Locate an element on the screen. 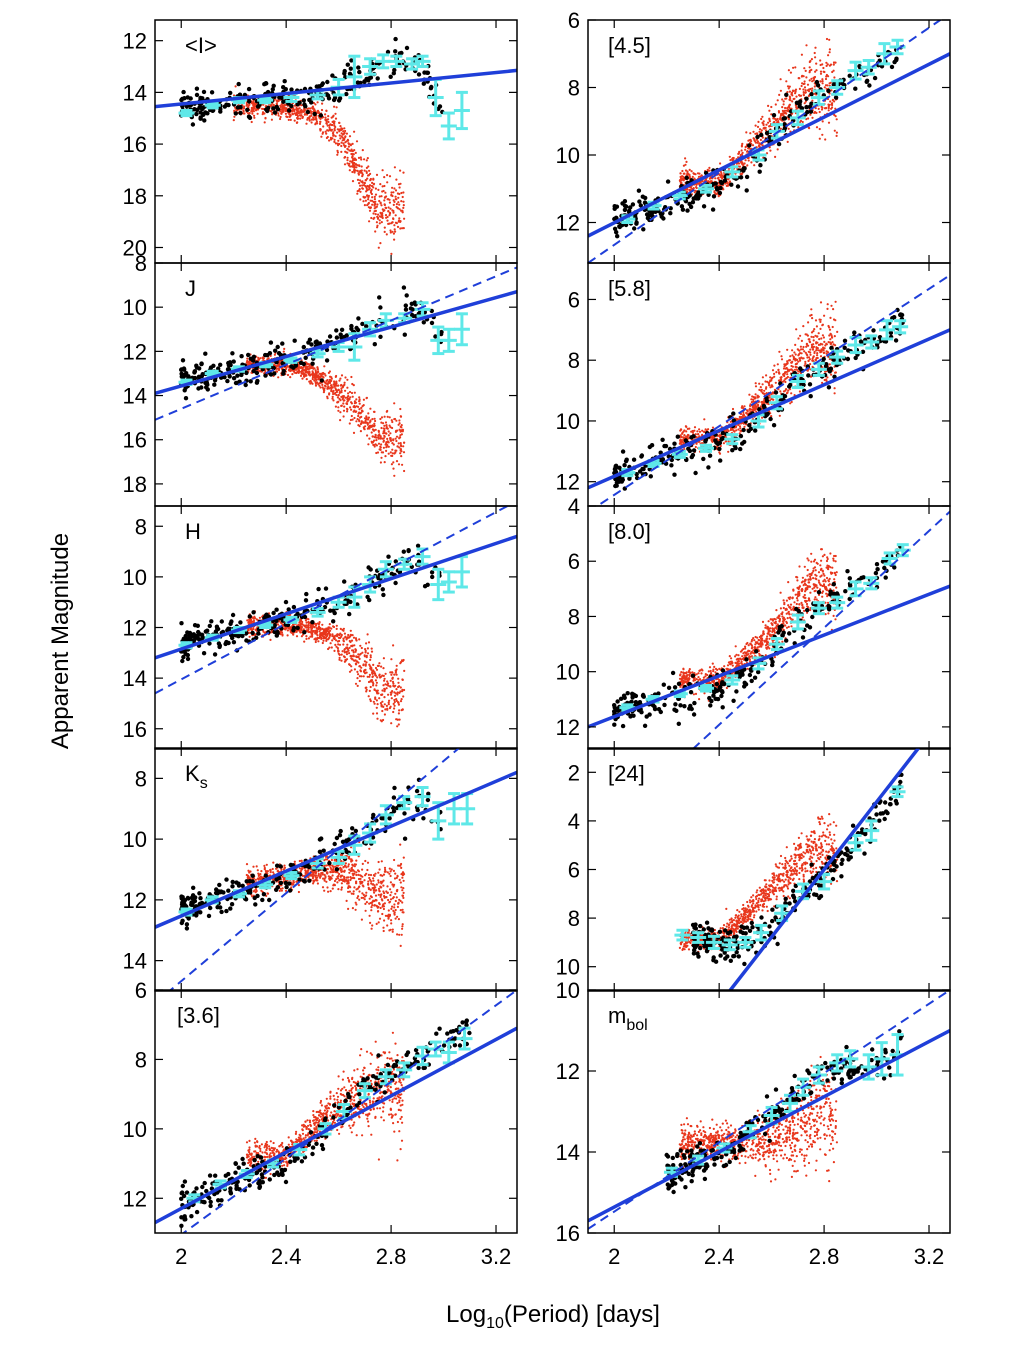 The height and width of the screenshot is (1348, 1034). binned-mean is located at coordinates (448, 340).